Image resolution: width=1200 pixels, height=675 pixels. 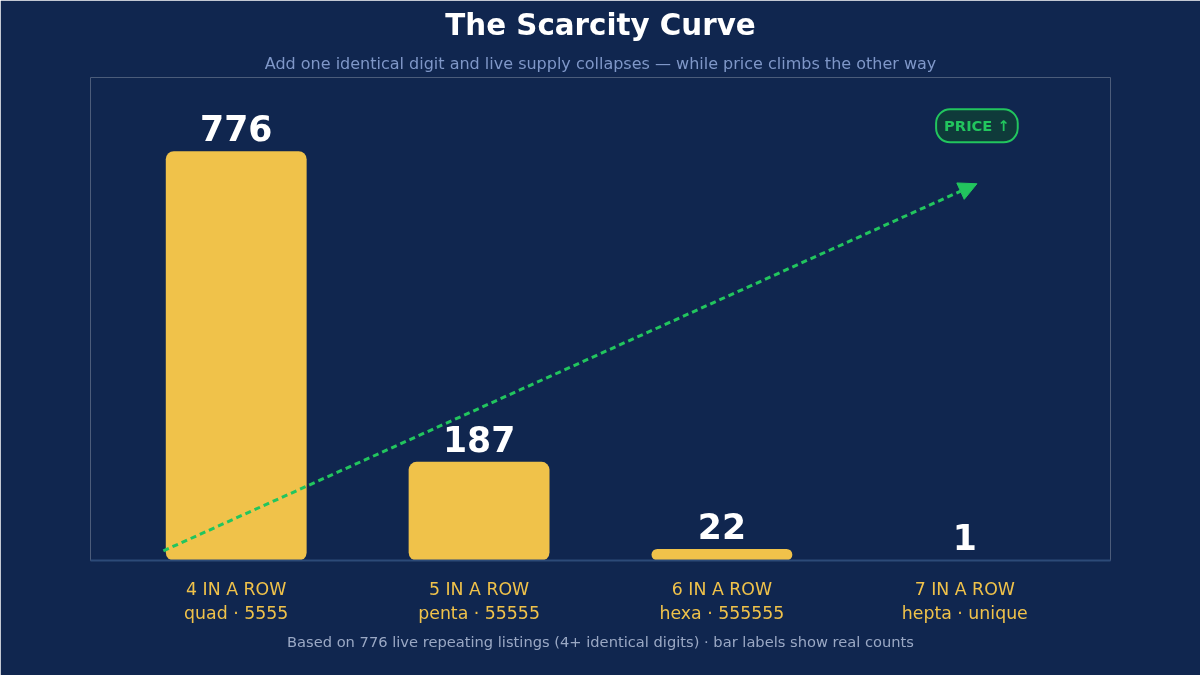 I want to click on x-tick-label: 4 IN A ROW quad · 5555, so click(x=236, y=600).